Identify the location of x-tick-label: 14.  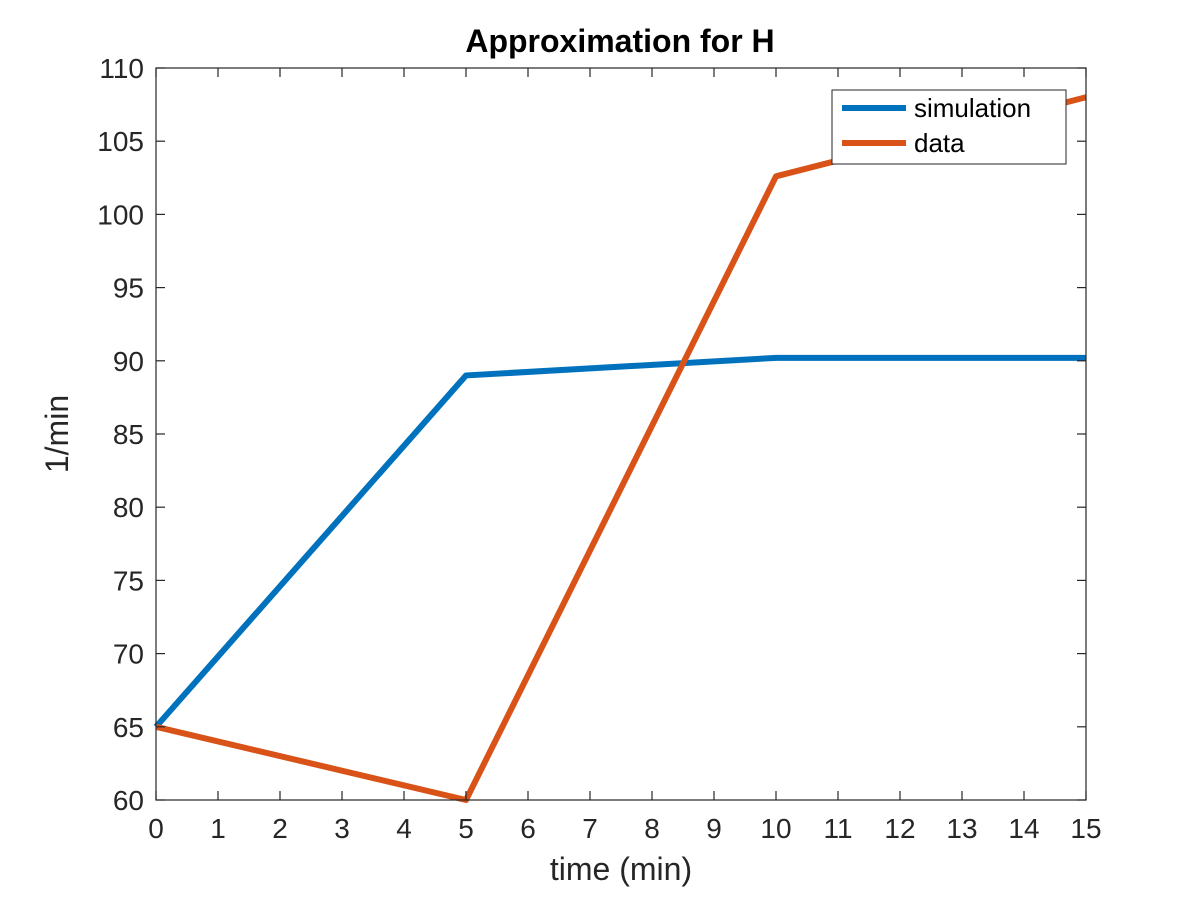
(1023, 828).